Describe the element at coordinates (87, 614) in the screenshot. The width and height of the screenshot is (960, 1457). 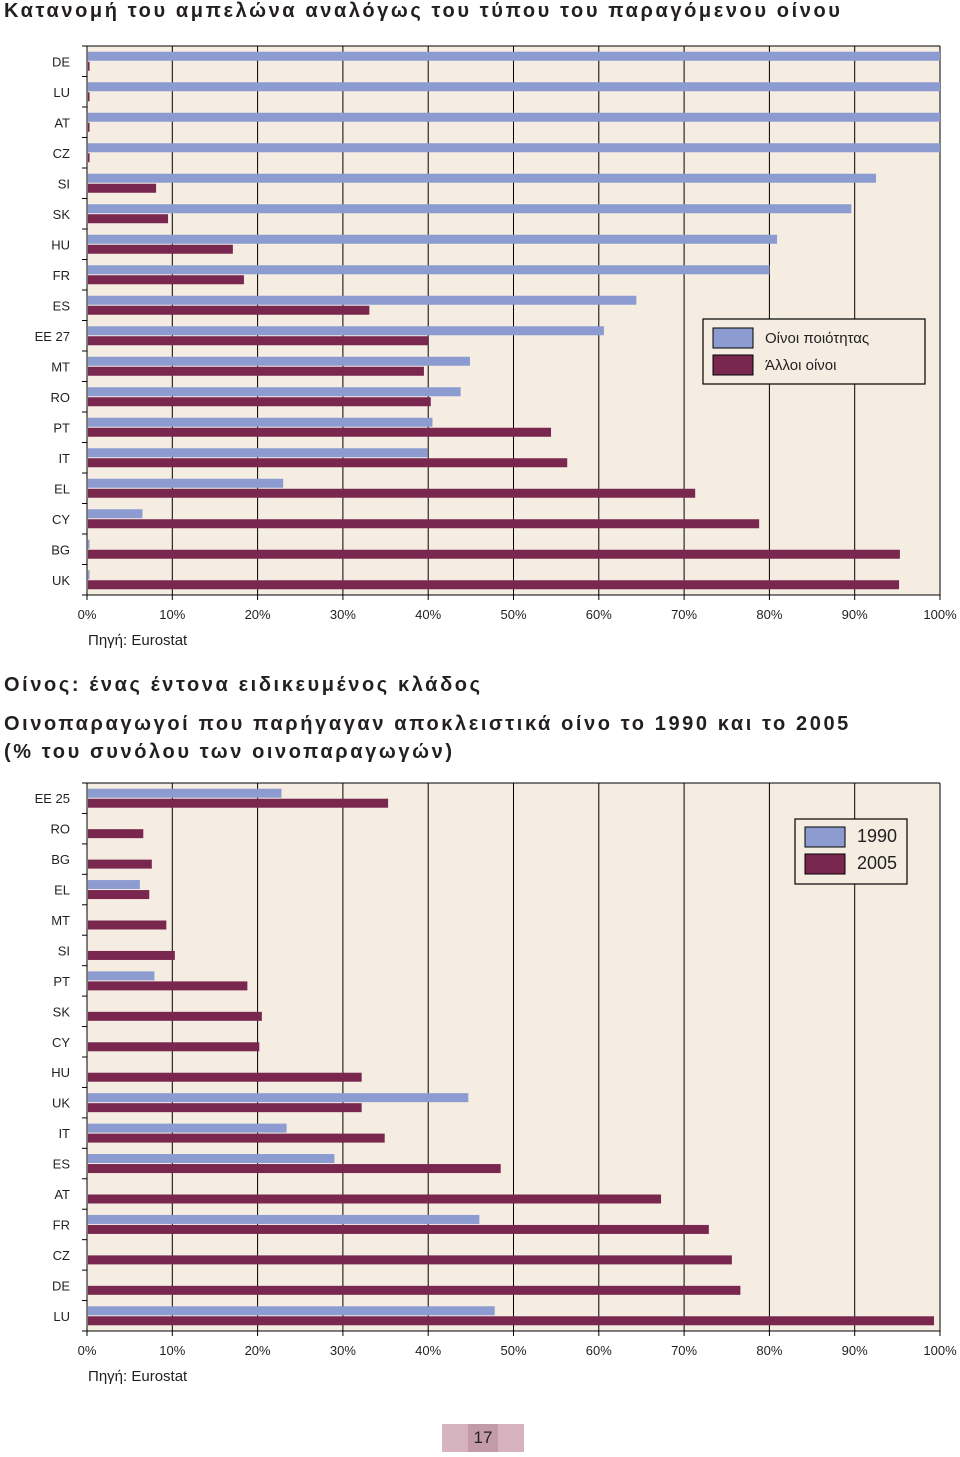
I see `x-tick-label: 0%` at that location.